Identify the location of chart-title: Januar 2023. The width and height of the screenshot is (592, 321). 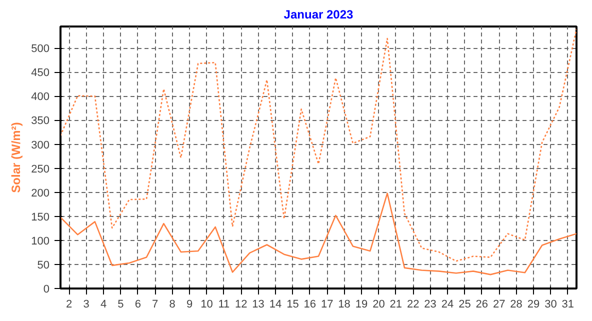
(319, 15).